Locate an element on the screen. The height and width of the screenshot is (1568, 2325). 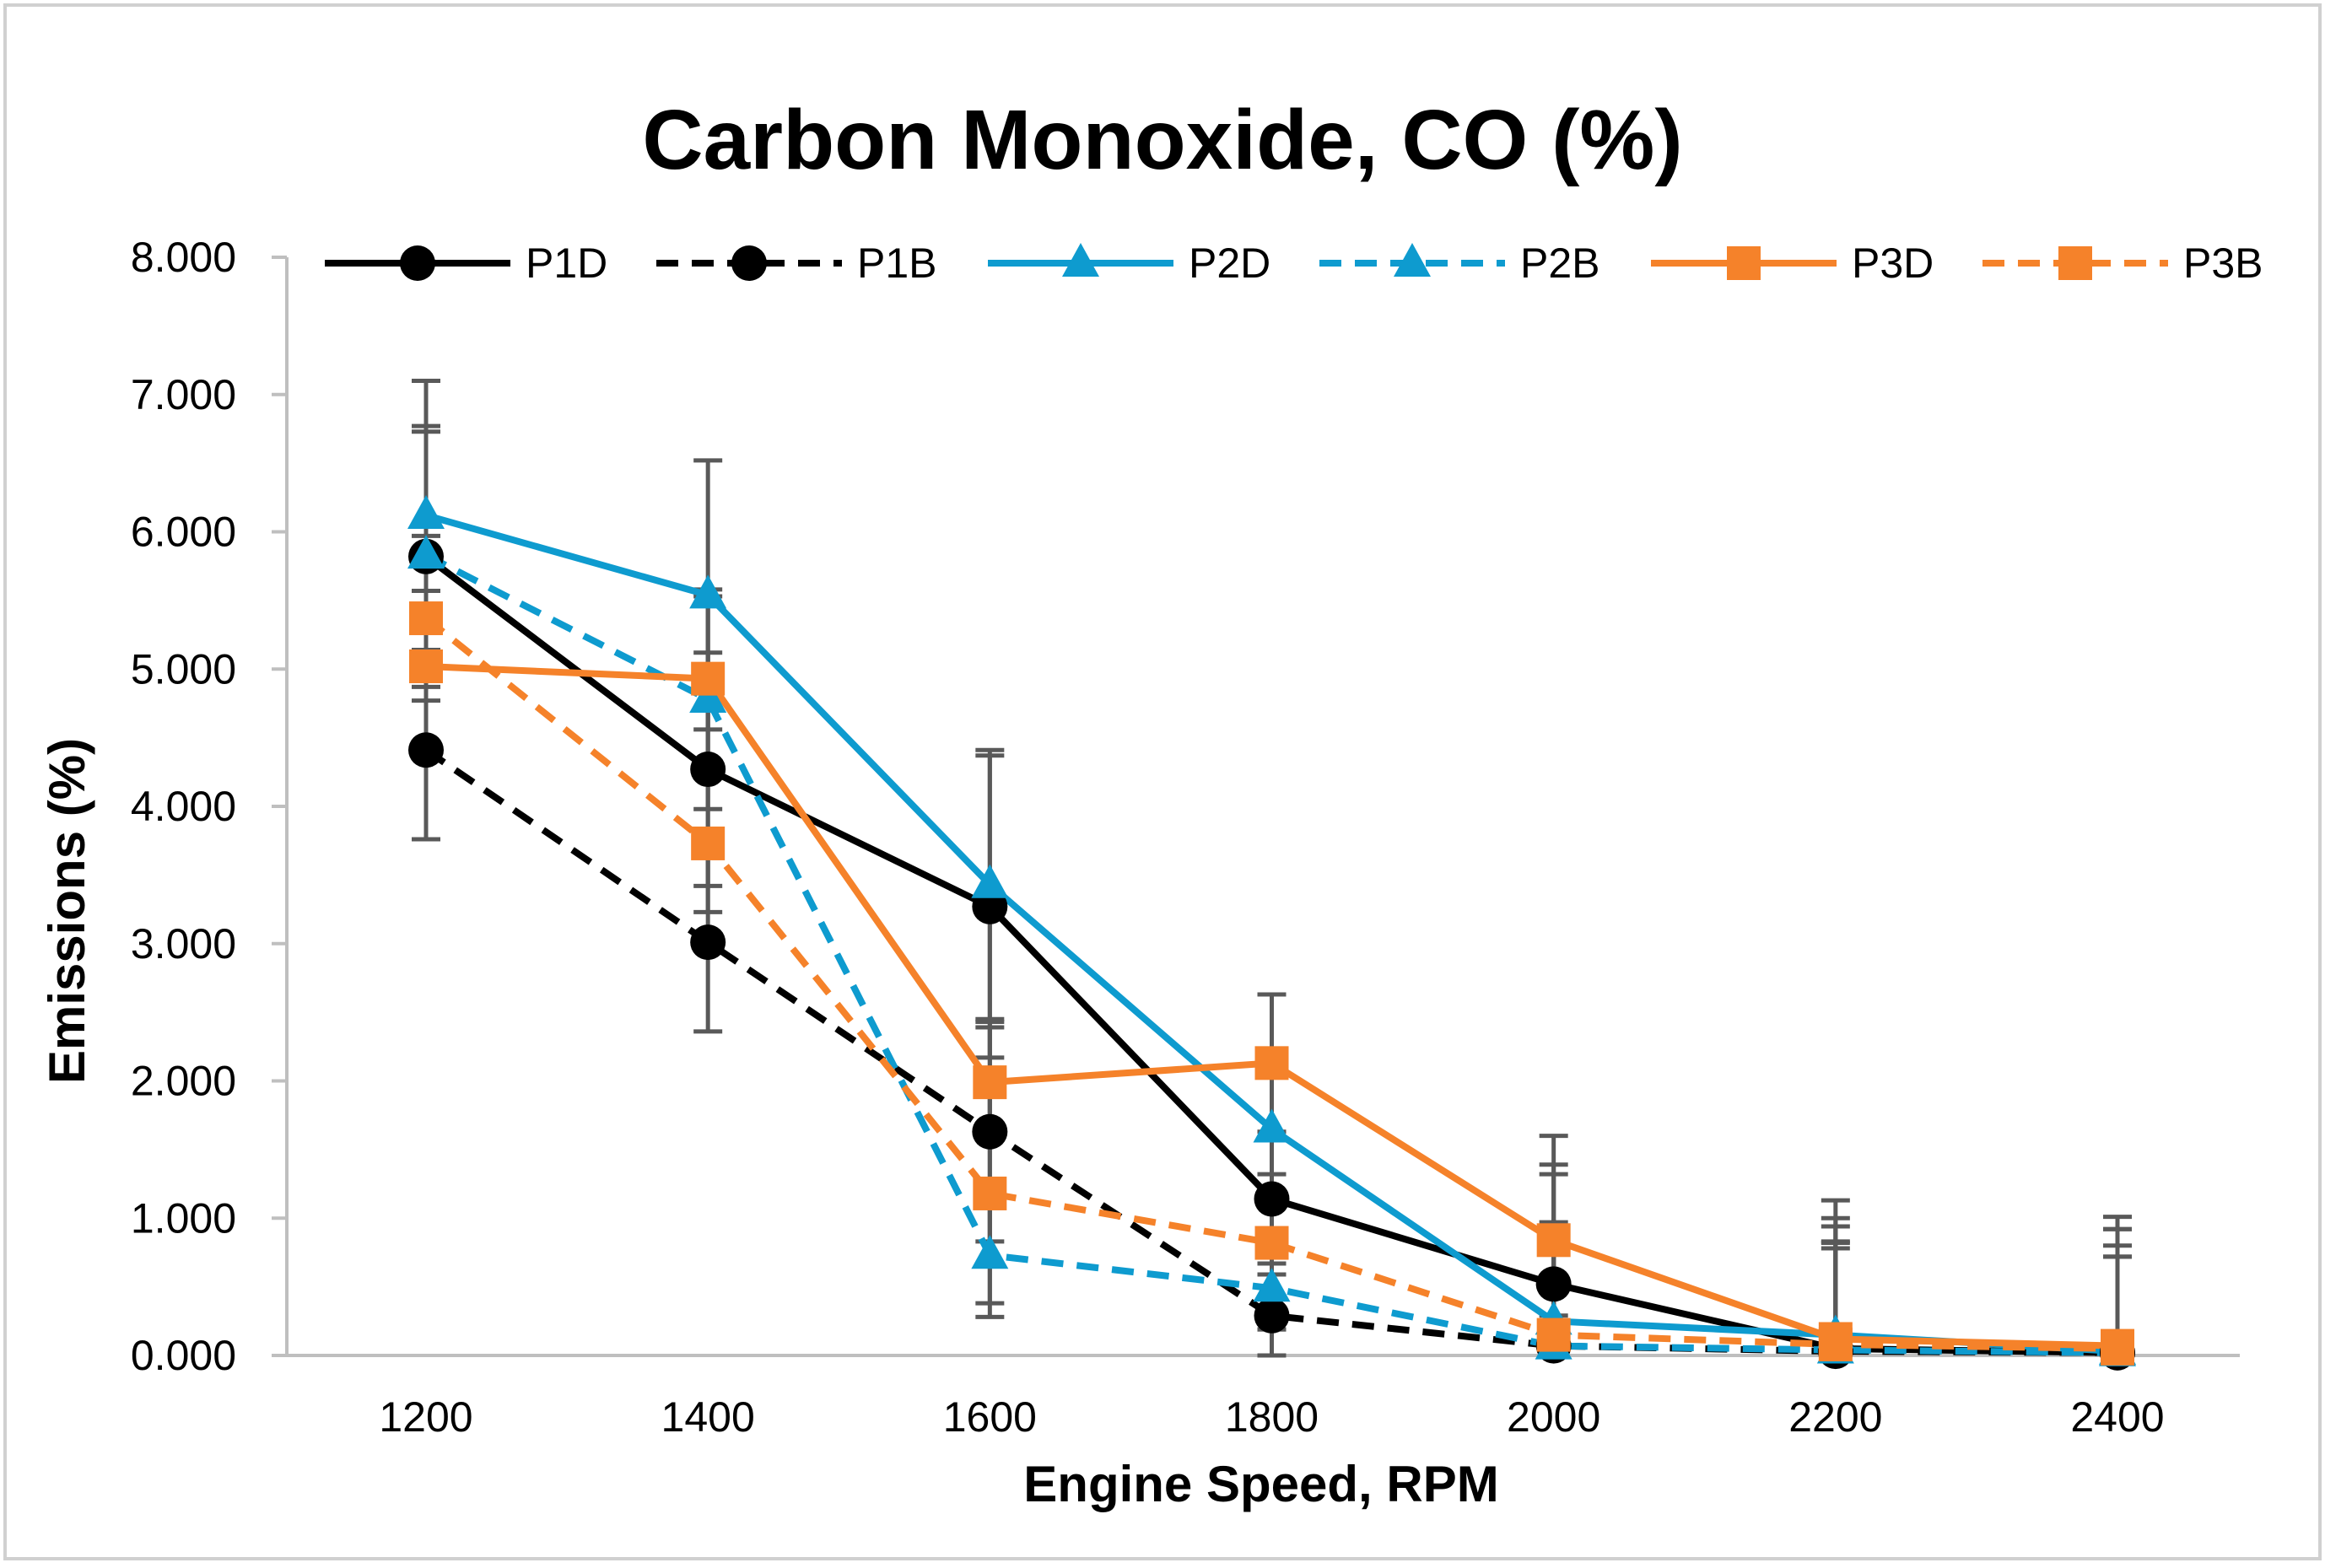
y-tick-label: 5.000 is located at coordinates (183, 668).